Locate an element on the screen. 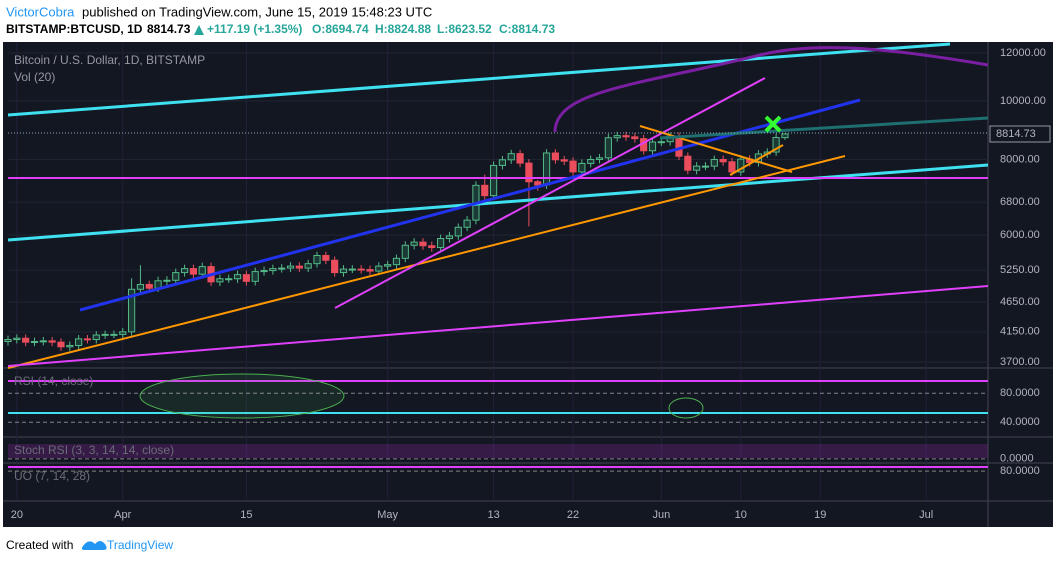  y-tick-label: 6800.00 is located at coordinates (1020, 202).